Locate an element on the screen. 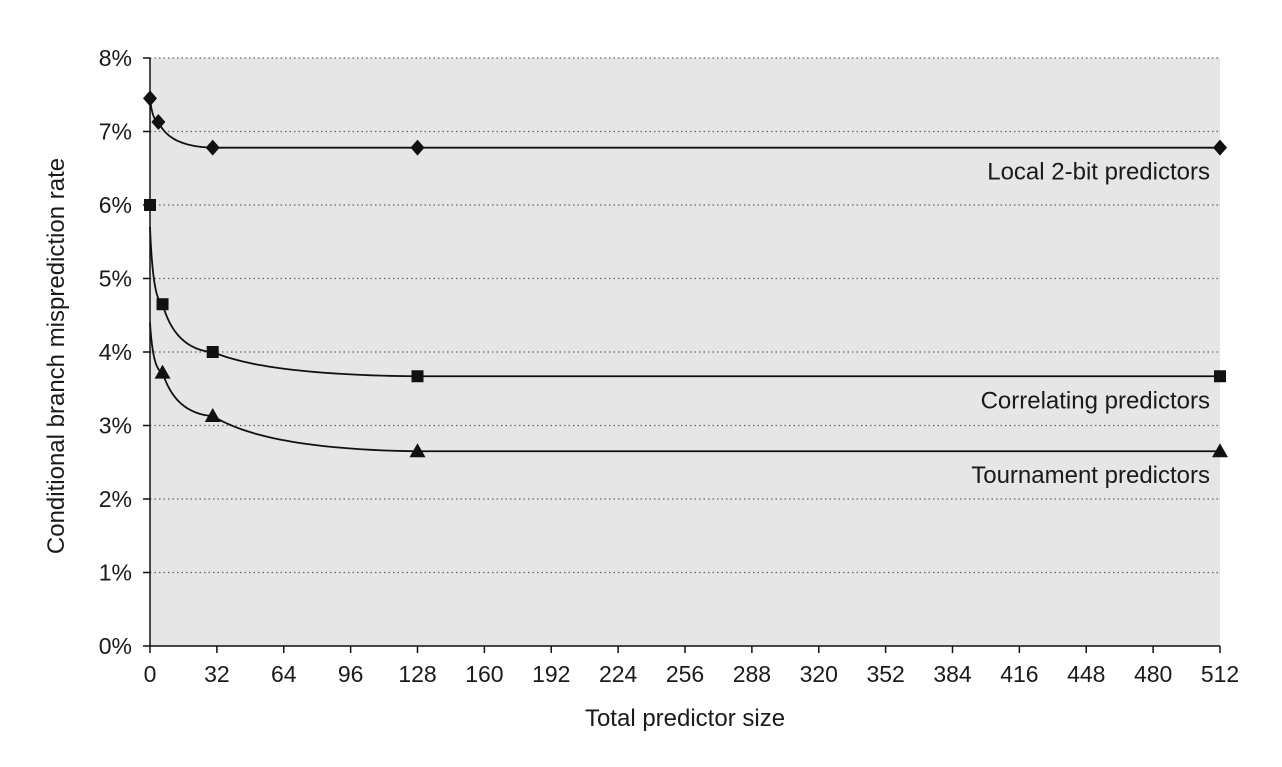  series-label: Tournament predictors is located at coordinates (1090, 475).